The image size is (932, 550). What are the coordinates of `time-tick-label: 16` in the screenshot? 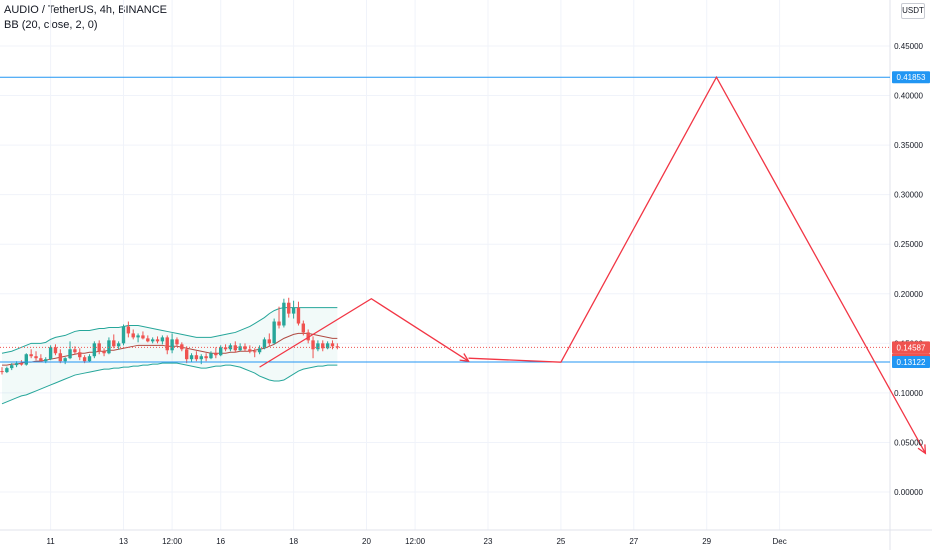 It's located at (220, 541).